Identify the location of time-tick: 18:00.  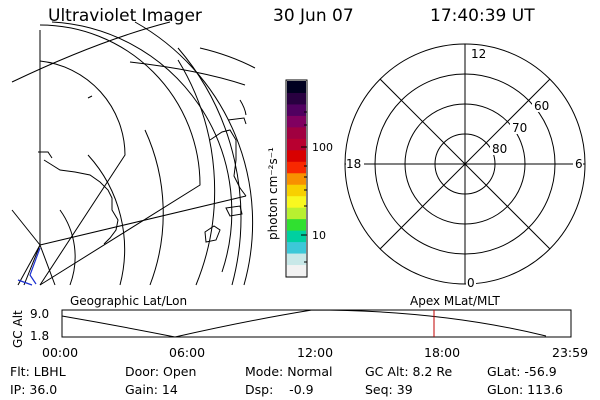
(442, 352).